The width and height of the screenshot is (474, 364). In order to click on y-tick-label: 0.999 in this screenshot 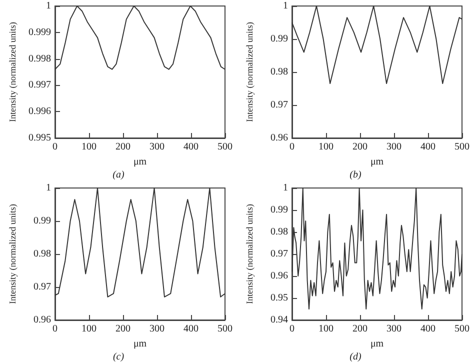, I will do `click(39, 32)`.